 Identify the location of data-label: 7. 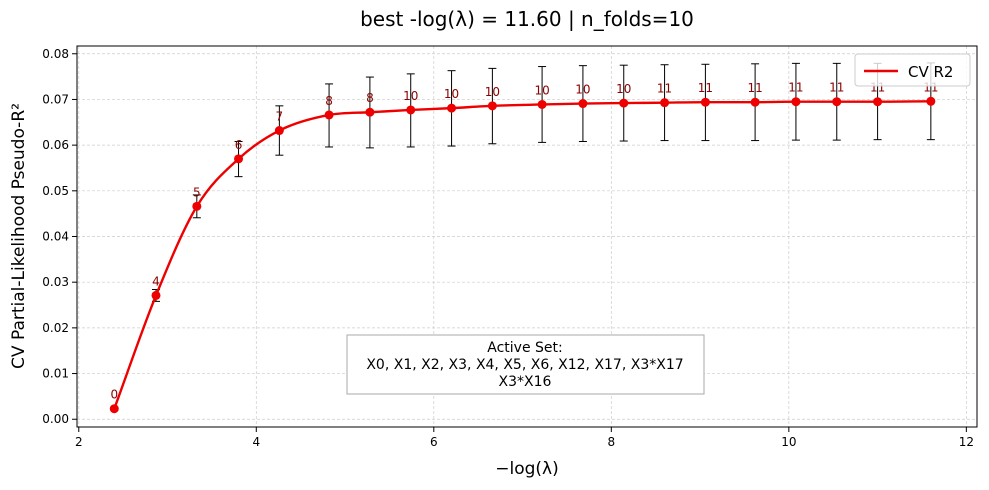
(280, 117).